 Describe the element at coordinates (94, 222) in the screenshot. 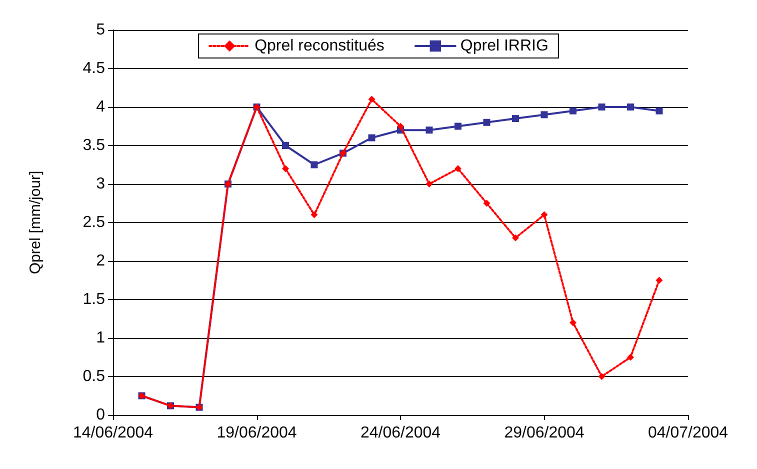

I see `y-tick-label: 2.5` at that location.